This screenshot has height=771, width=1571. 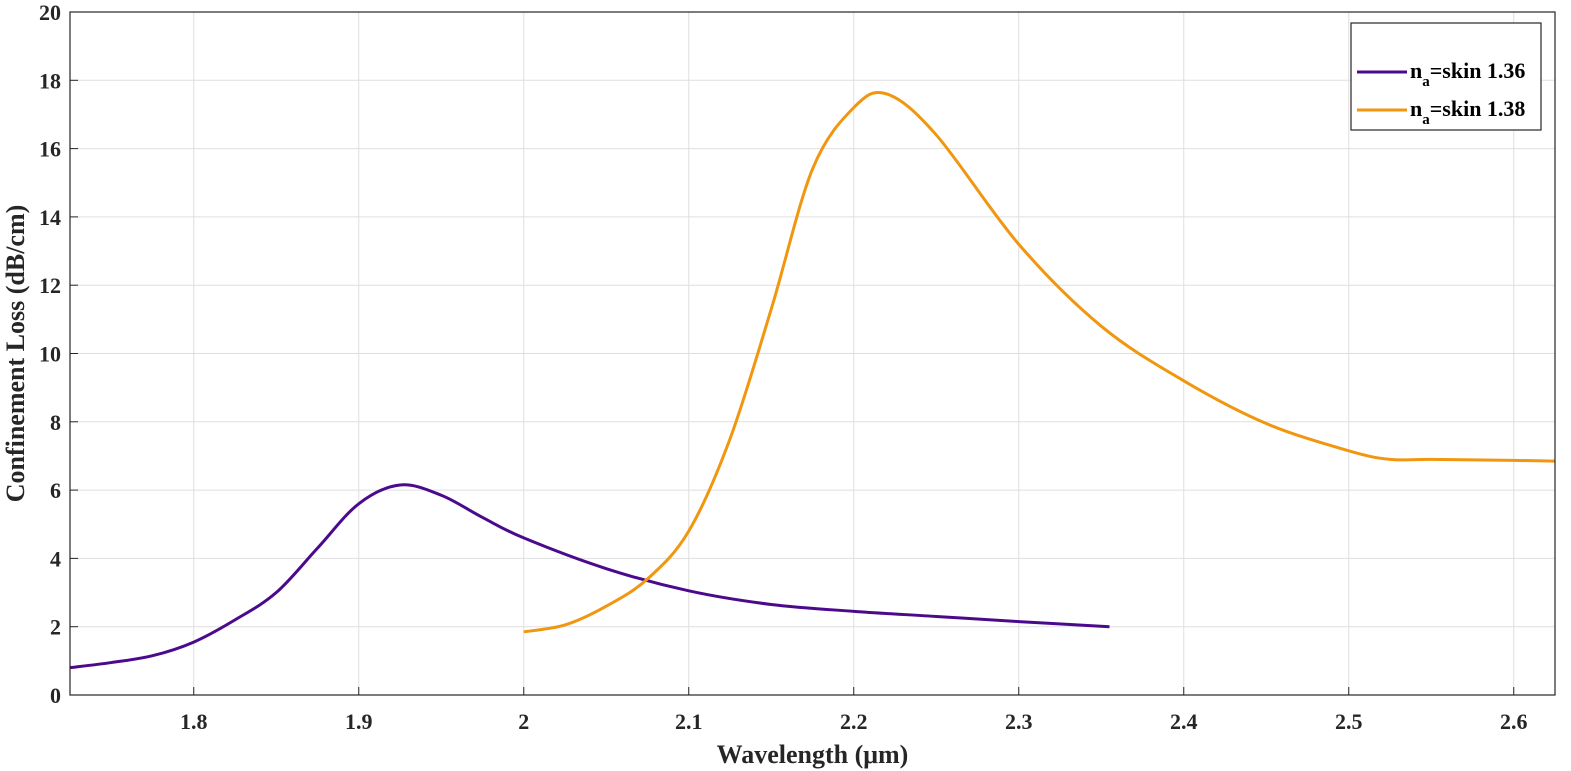 What do you see at coordinates (1514, 721) in the screenshot?
I see `x-tick-label: 2.6` at bounding box center [1514, 721].